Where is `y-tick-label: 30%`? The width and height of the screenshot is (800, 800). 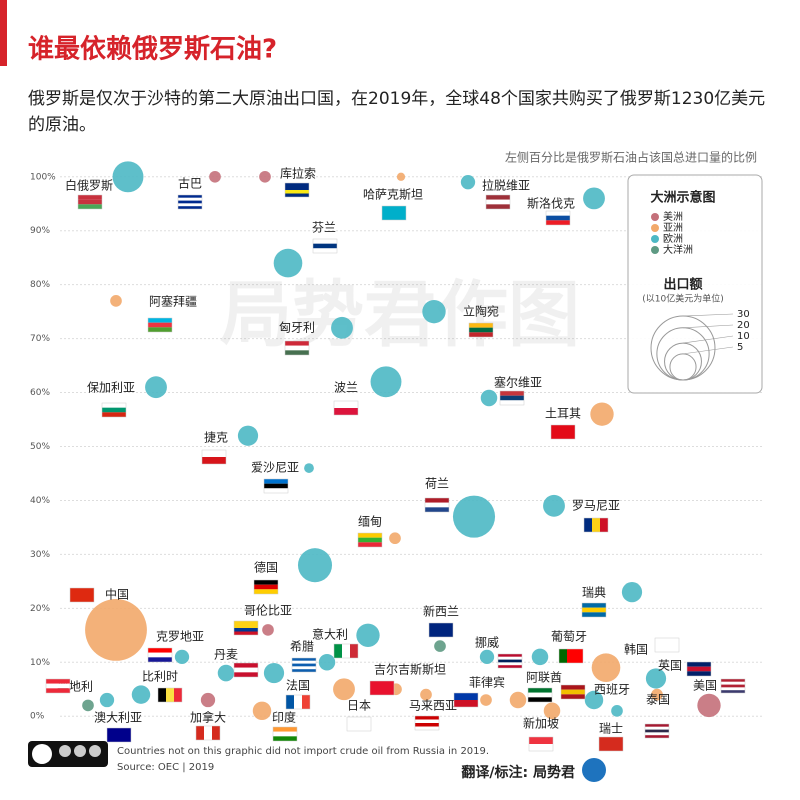 y-tick-label: 30% is located at coordinates (40, 555).